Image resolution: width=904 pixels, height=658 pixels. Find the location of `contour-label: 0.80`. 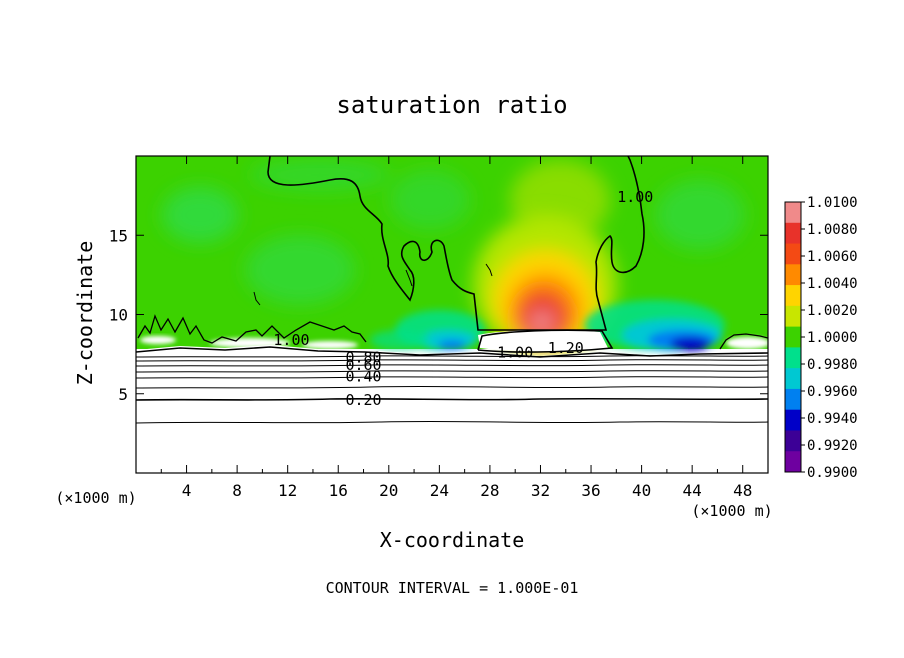

contour-label: 0.80 is located at coordinates (363, 357).